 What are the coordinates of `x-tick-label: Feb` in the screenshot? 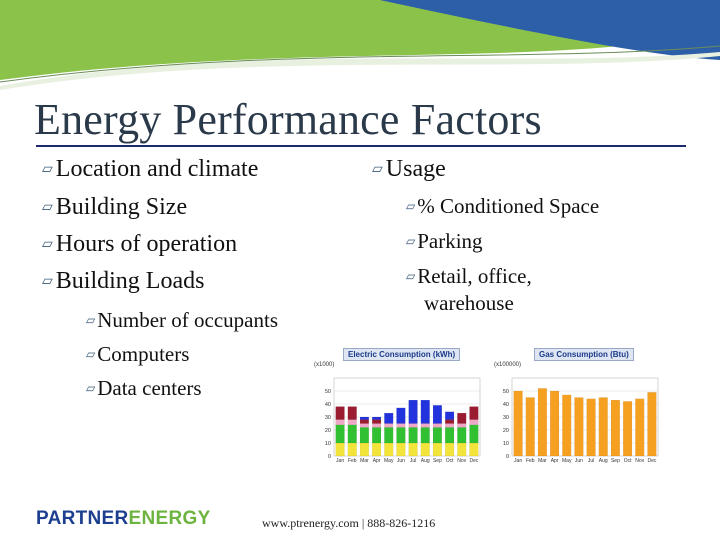 It's located at (352, 461).